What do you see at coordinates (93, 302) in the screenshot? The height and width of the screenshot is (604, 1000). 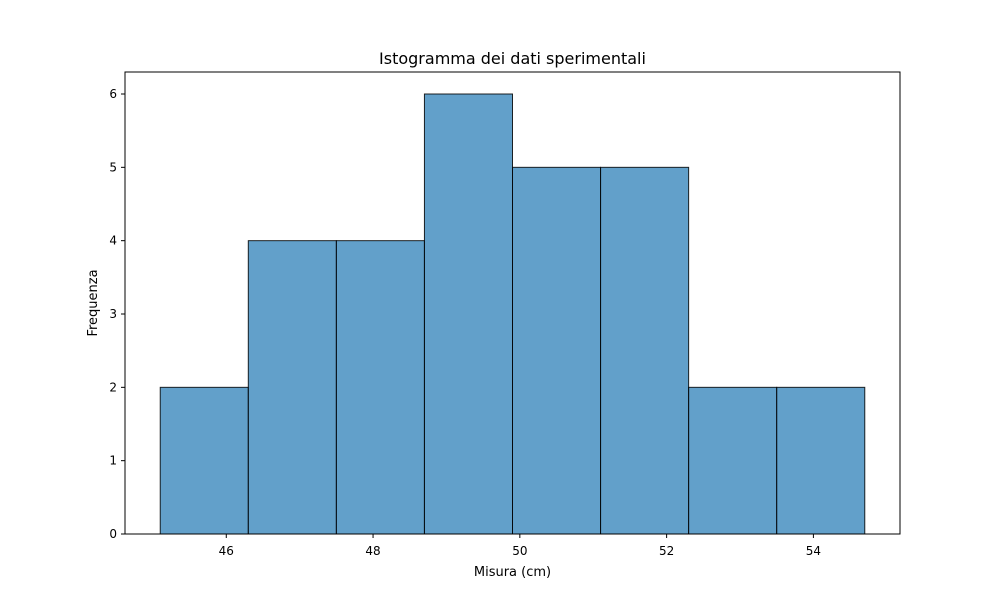 I see `y-axis-label: Frequenza` at bounding box center [93, 302].